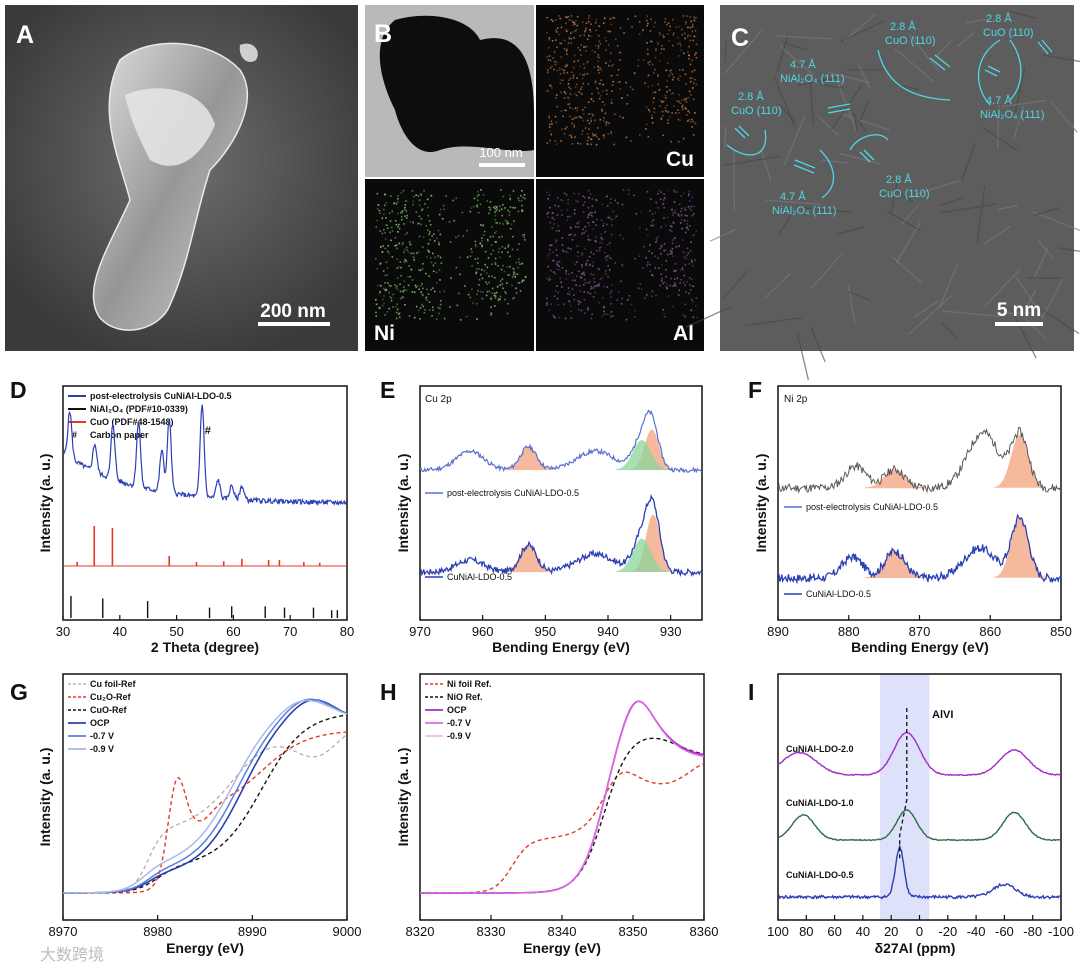 The height and width of the screenshot is (968, 1080). Describe the element at coordinates (872, 507) in the screenshot. I see `legend-f-1: post-electrolysis CuNiAl-LDO-0.5` at that location.